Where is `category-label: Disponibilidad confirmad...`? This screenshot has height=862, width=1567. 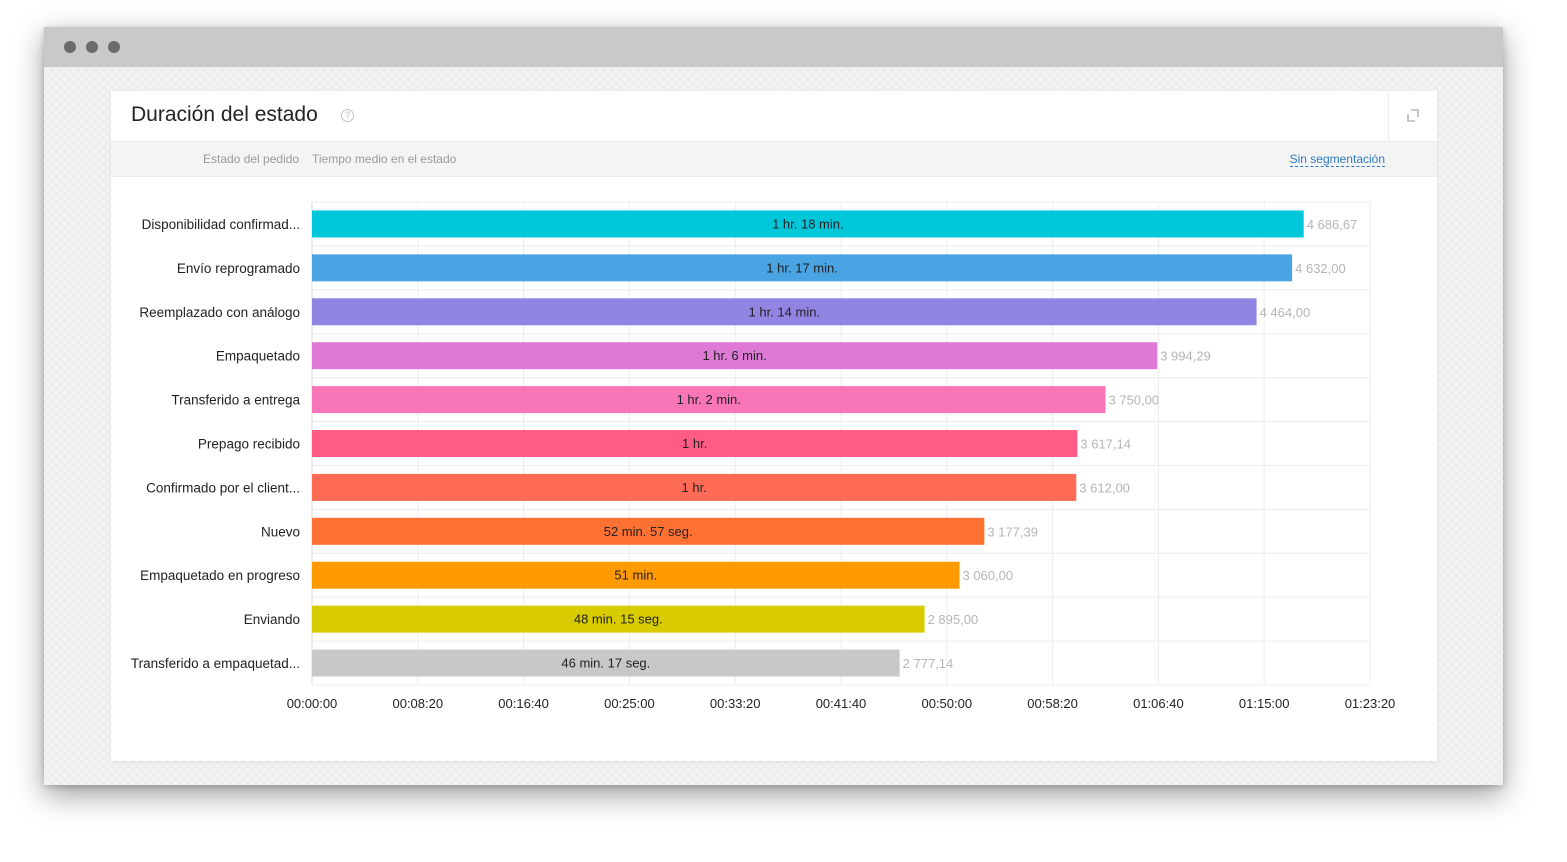
category-label: Disponibilidad confirmad... is located at coordinates (221, 224).